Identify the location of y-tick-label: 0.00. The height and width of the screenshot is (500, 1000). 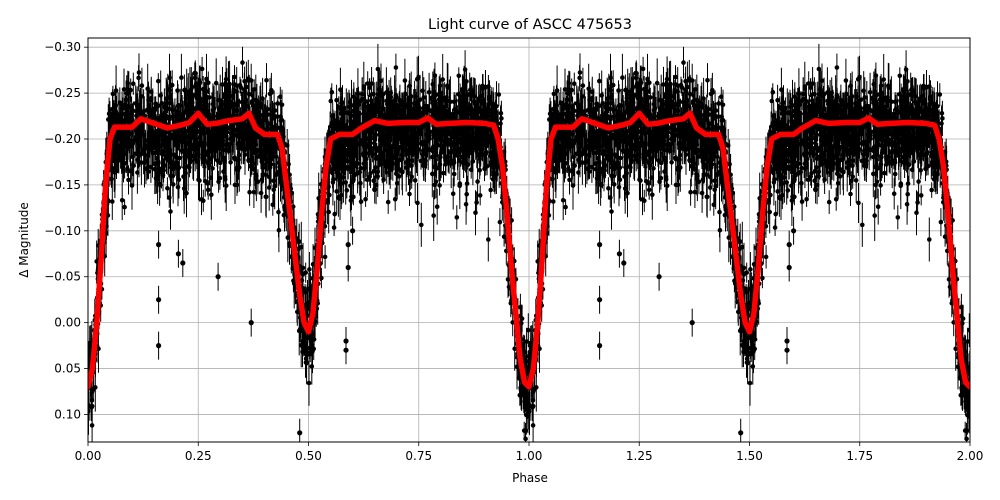
(67, 323).